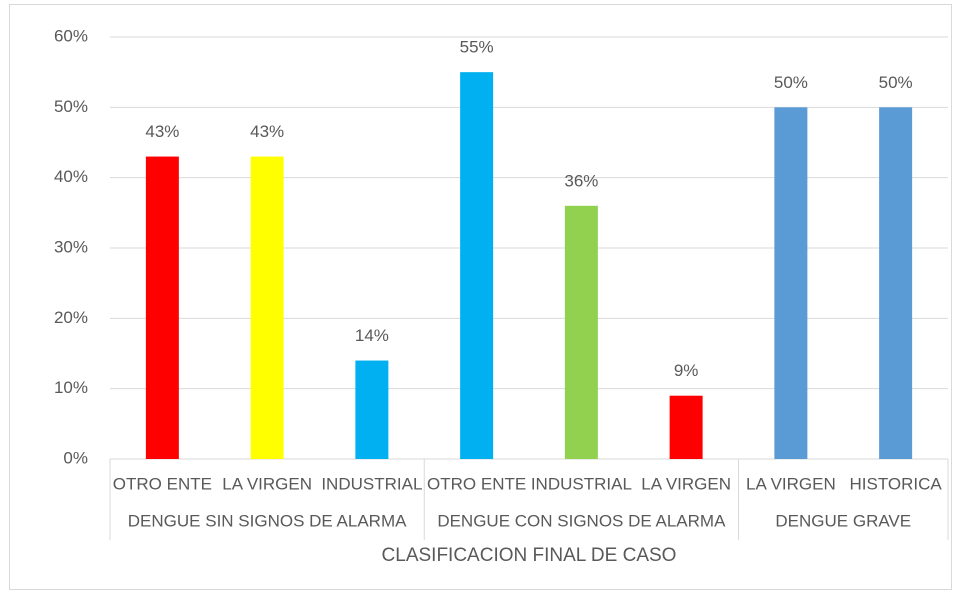 The image size is (955, 595). What do you see at coordinates (71, 176) in the screenshot?
I see `y-tick-label: 40%` at bounding box center [71, 176].